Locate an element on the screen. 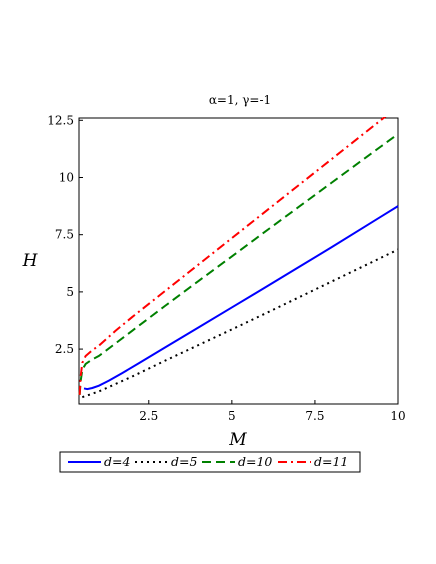  y-tick-label: 2.5 is located at coordinates (64, 349).